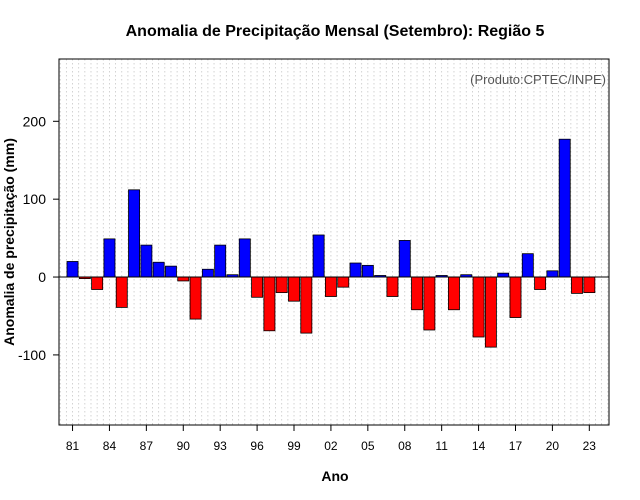 This screenshot has height=500, width=640. Describe the element at coordinates (38, 238) in the screenshot. I see `y-axis: -100 0 100 200` at that location.